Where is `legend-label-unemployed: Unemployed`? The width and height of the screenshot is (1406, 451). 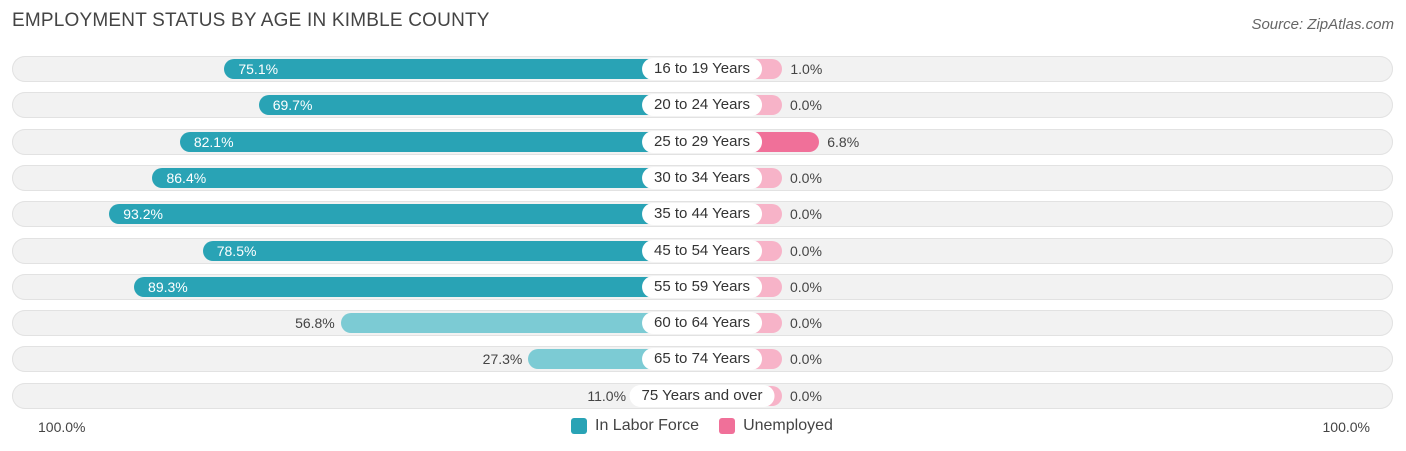
legend-label-unemployed: Unemployed is located at coordinates (788, 425).